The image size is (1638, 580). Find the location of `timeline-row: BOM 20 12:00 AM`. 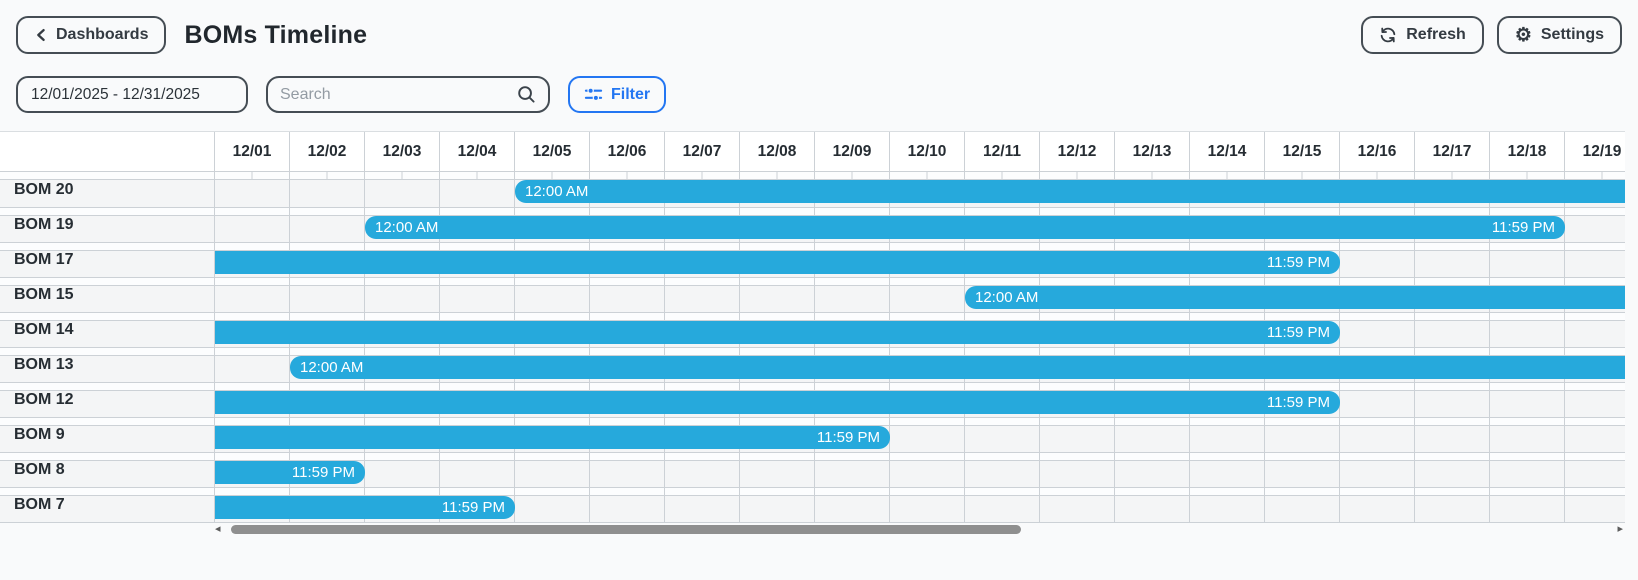

timeline-row: BOM 20 12:00 AM is located at coordinates (812, 189).